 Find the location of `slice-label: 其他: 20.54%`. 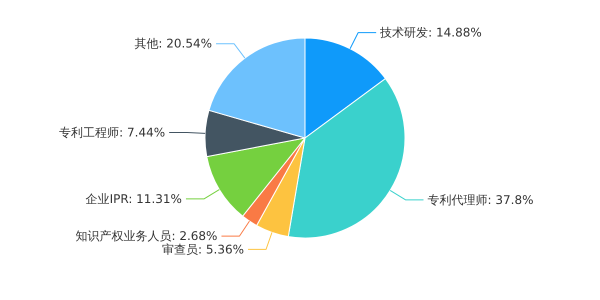

slice-label: 其他: 20.54% is located at coordinates (173, 43).